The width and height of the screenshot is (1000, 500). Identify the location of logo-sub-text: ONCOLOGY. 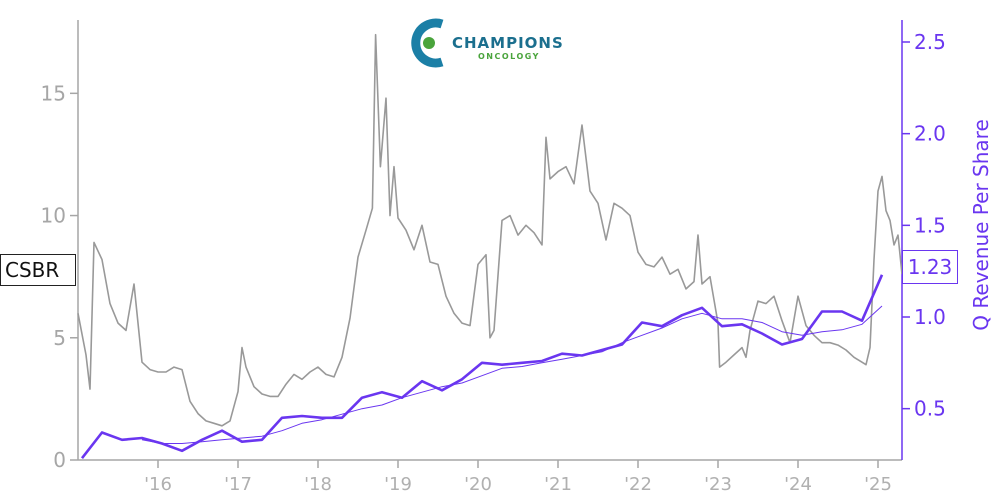
(509, 56).